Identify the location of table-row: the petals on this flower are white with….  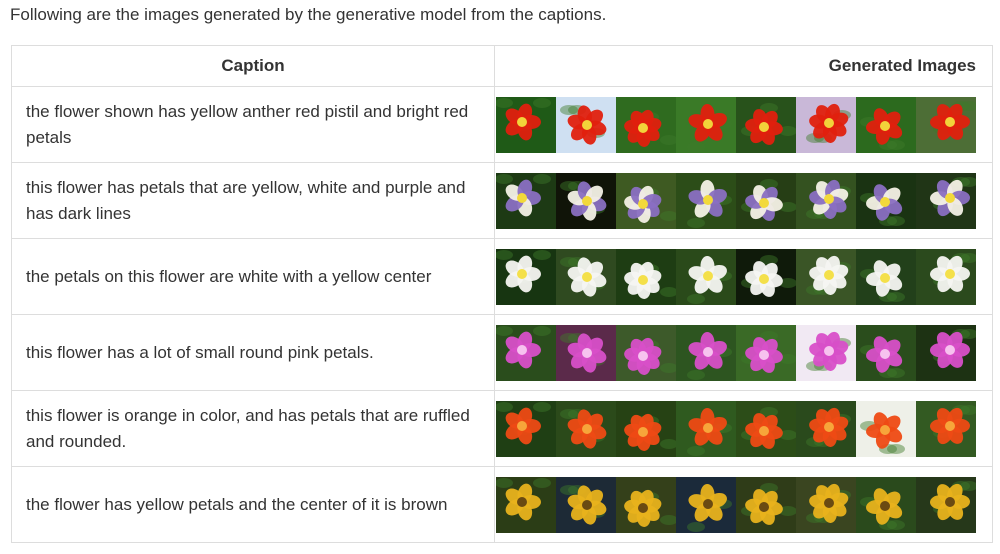
(502, 276).